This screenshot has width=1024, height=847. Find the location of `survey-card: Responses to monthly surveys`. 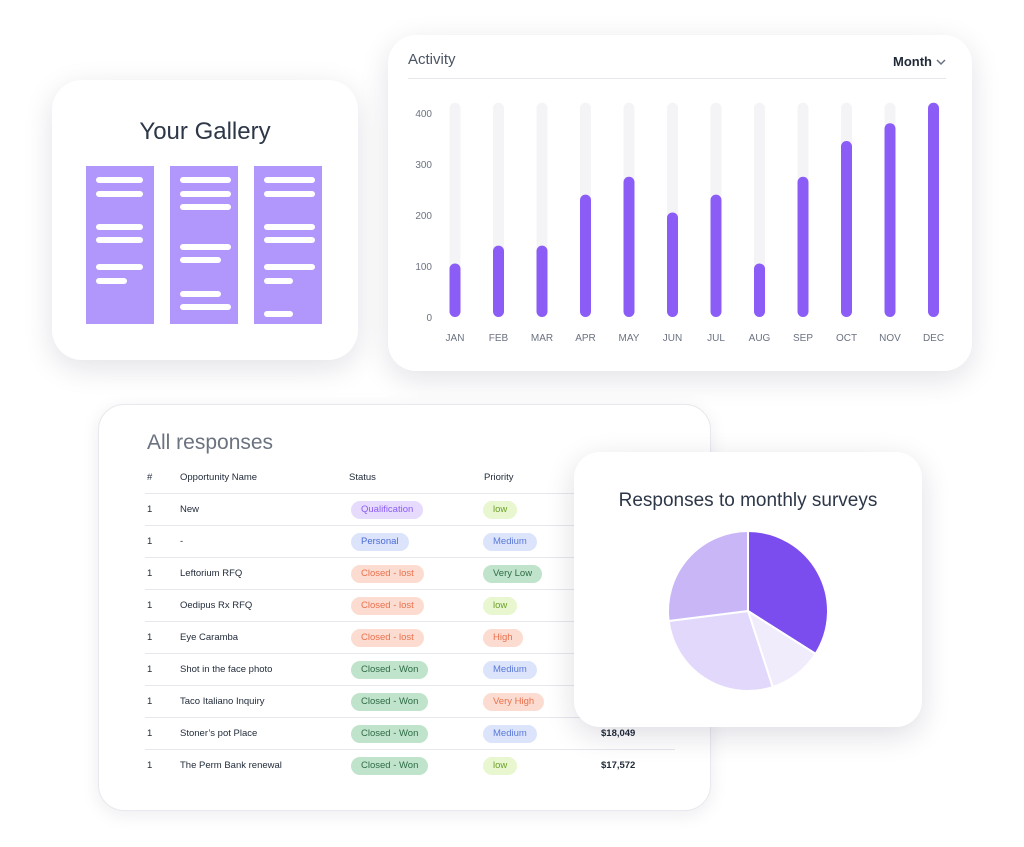

survey-card: Responses to monthly surveys is located at coordinates (748, 589).